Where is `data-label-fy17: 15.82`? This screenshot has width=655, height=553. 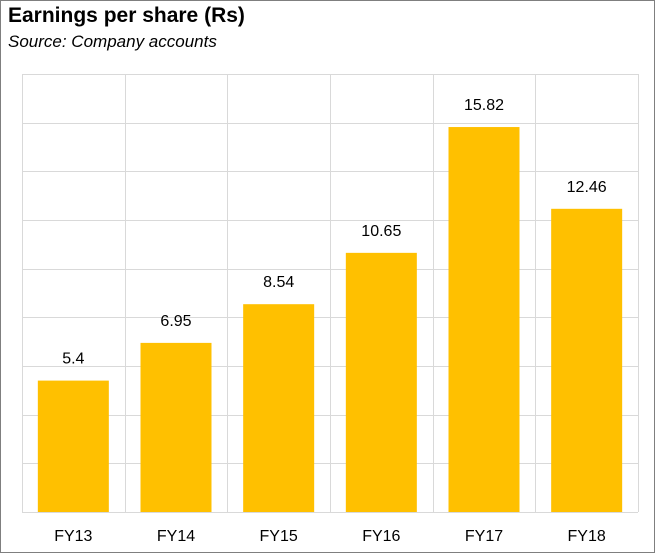
data-label-fy17: 15.82 is located at coordinates (484, 105).